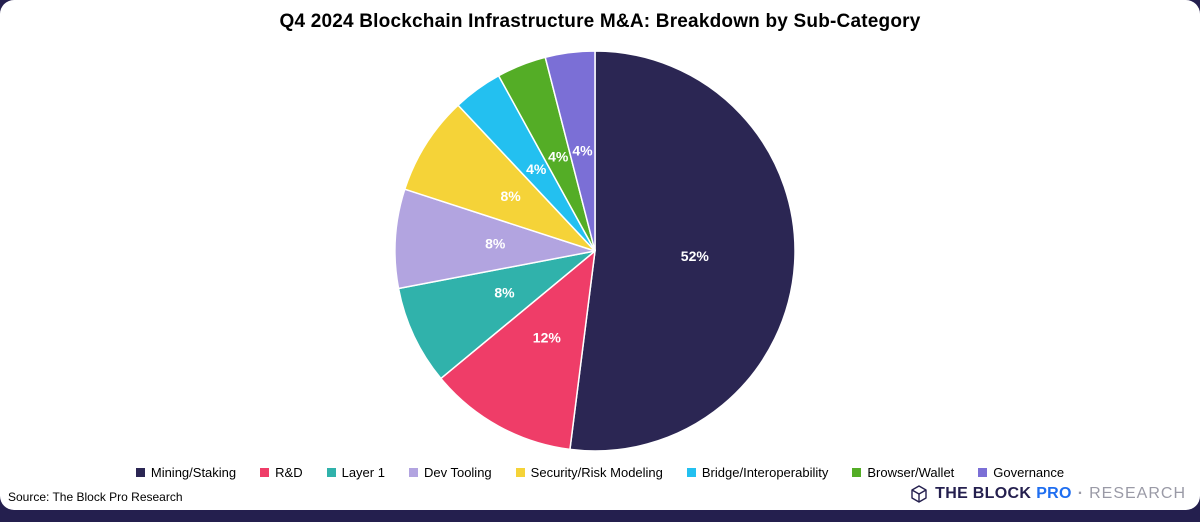 Image resolution: width=1200 pixels, height=522 pixels. I want to click on slice-data-label-dev-tooling: 8%, so click(495, 243).